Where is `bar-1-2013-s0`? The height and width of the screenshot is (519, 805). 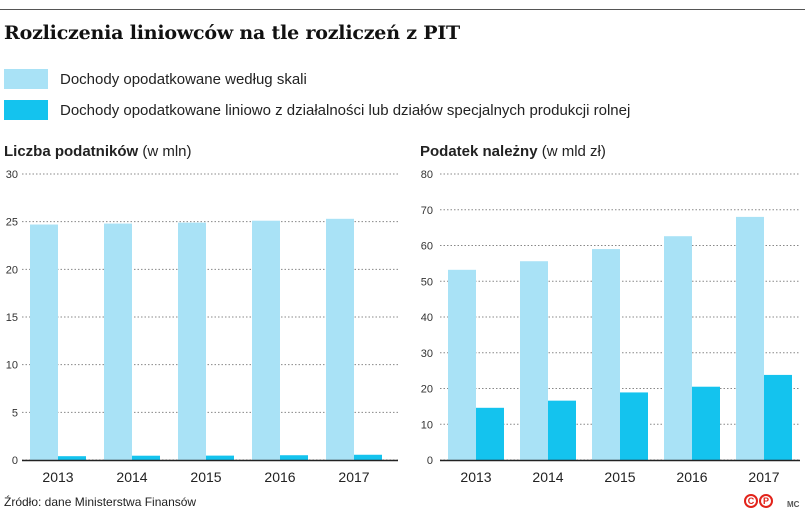
bar-1-2013-s0 is located at coordinates (462, 364).